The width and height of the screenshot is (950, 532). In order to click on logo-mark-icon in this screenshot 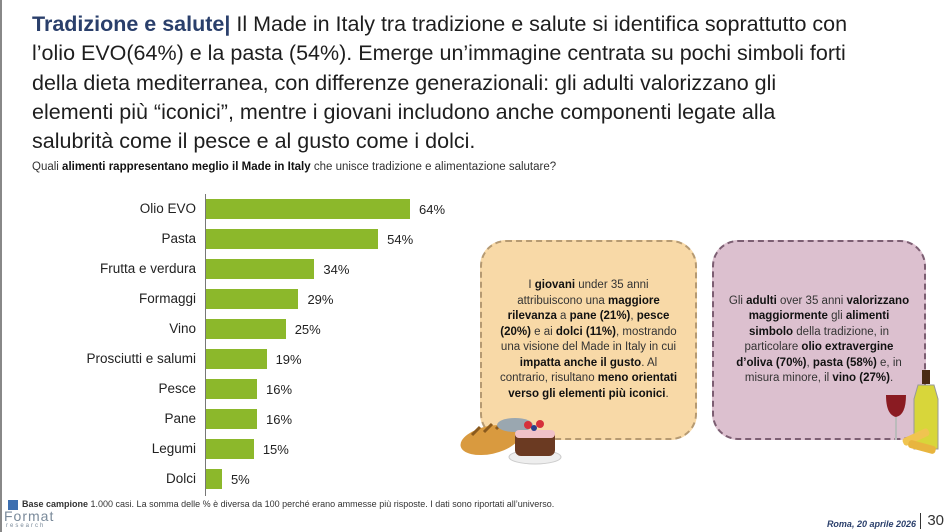, I will do `click(13, 505)`.